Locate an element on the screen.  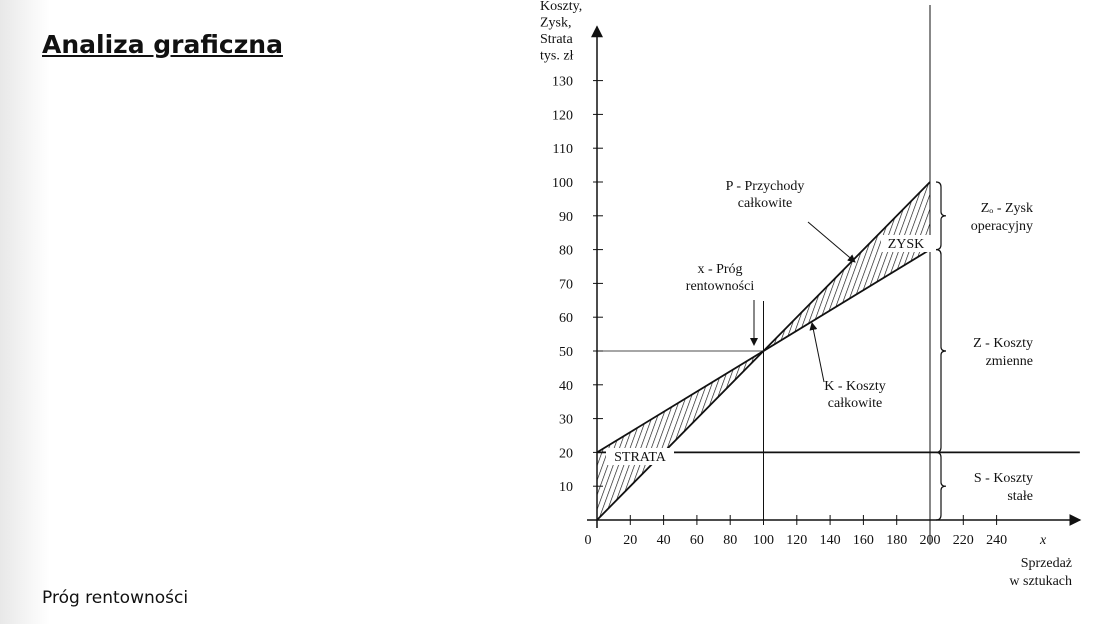
y-tick-label: 110 is located at coordinates (563, 149).